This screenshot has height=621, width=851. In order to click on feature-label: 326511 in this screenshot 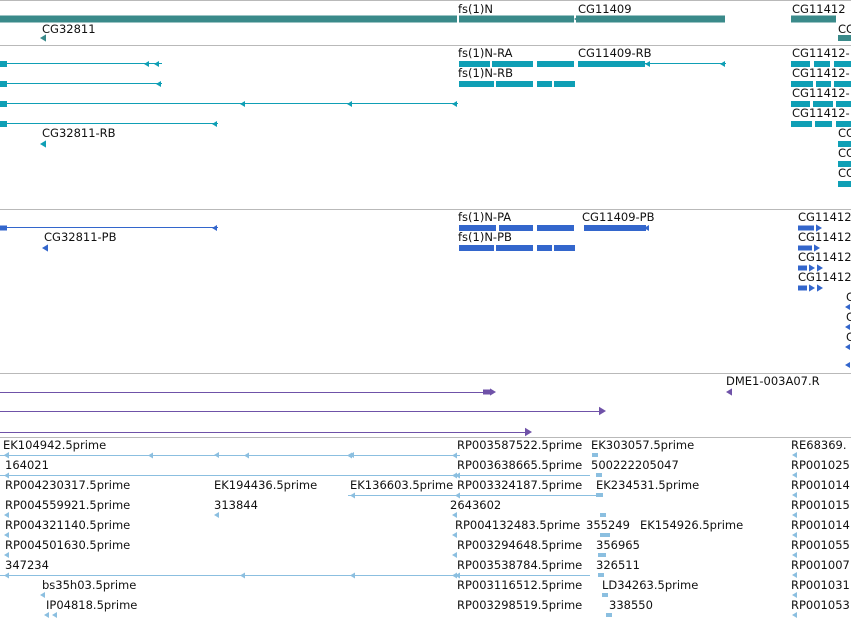, I will do `click(618, 565)`.